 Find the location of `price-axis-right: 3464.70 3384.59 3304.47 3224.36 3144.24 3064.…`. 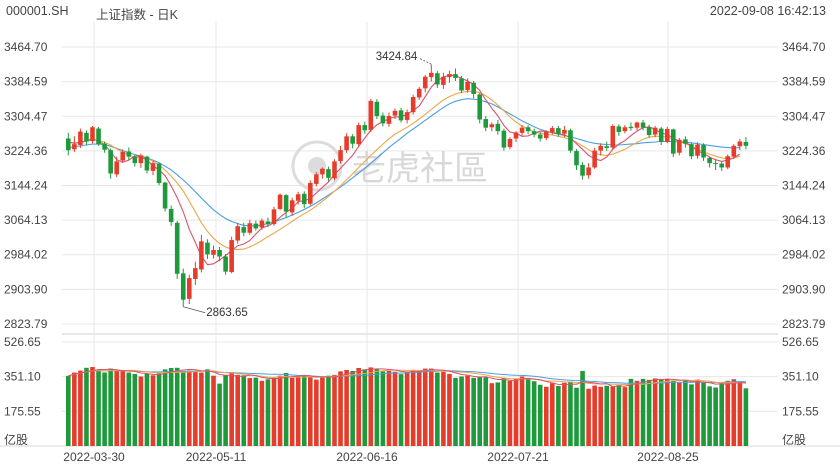

price-axis-right: 3464.70 3384.59 3304.47 3224.36 3144.24 3064.… is located at coordinates (804, 185).